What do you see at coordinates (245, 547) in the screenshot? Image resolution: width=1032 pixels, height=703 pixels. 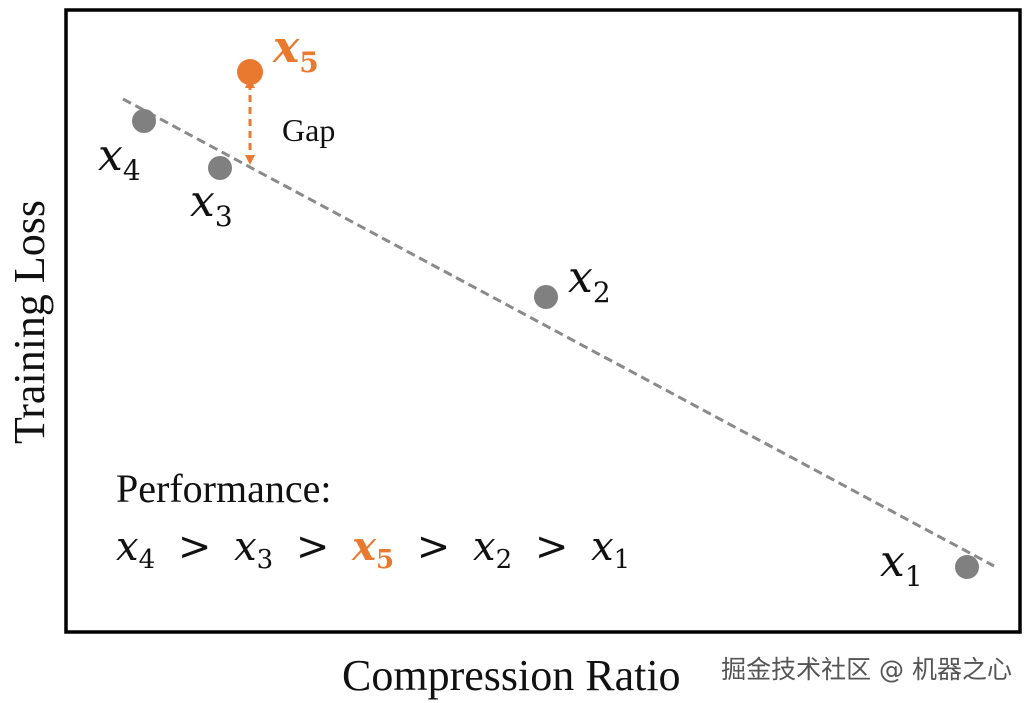 I see `perf-x3: x` at bounding box center [245, 547].